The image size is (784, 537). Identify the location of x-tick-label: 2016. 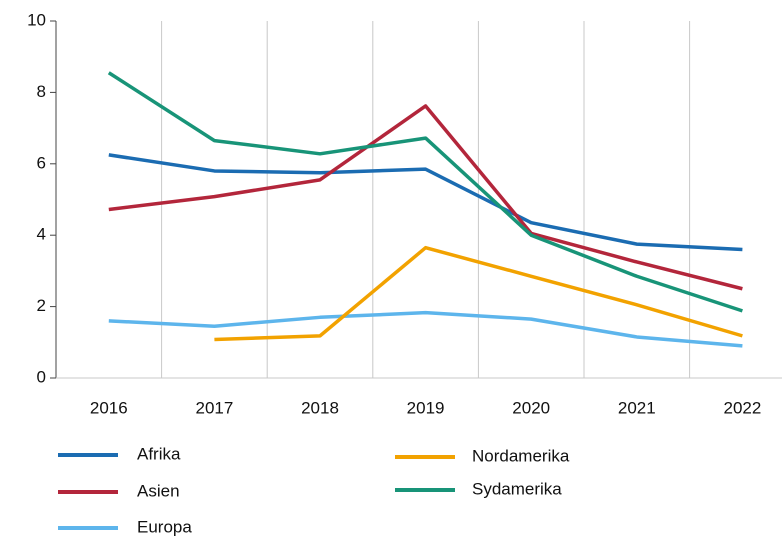
(109, 407).